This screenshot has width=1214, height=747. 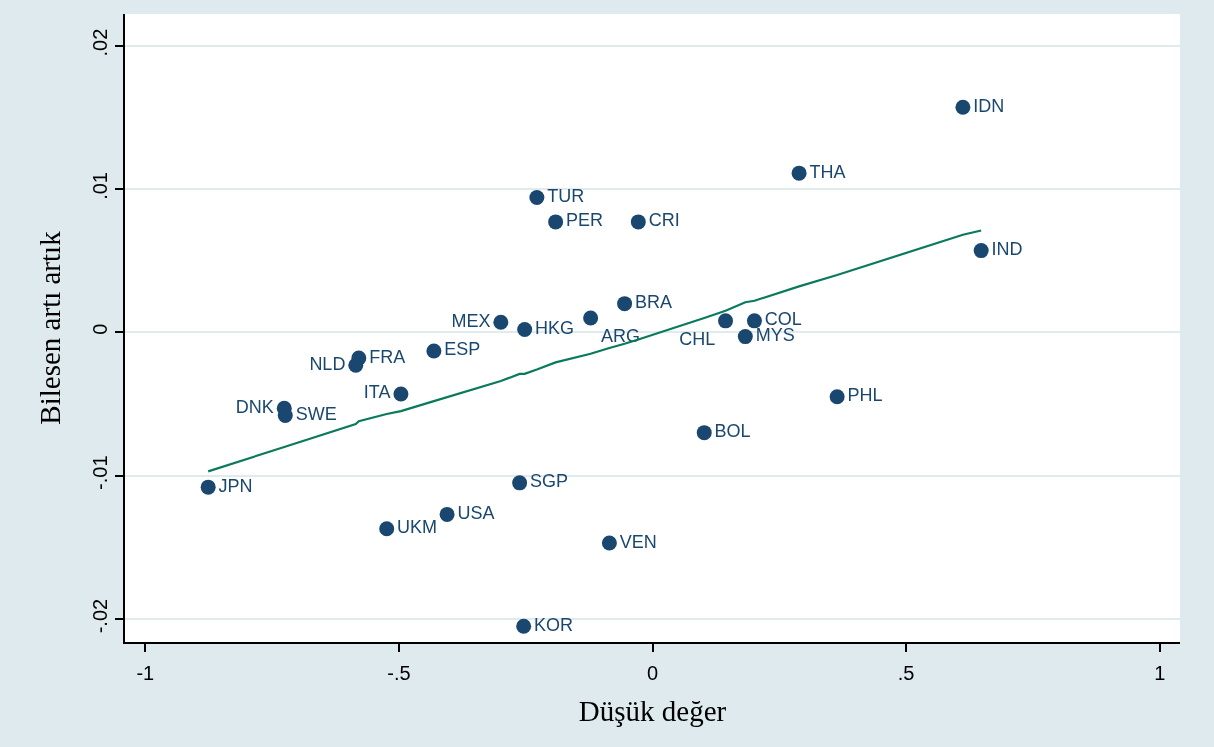 I want to click on data-label: IDN, so click(x=989, y=105).